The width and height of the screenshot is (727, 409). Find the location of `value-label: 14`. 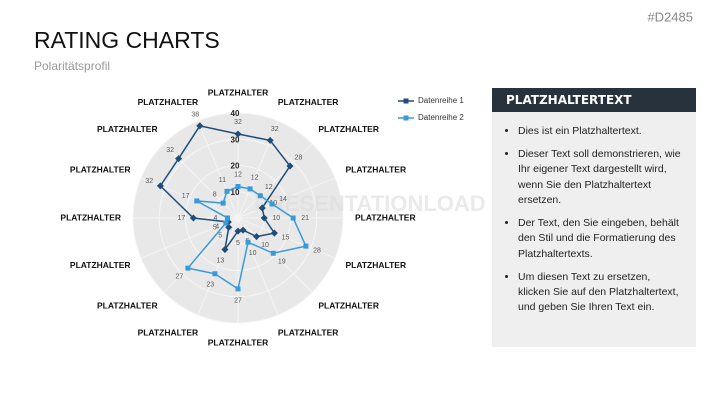

value-label: 14 is located at coordinates (283, 199).